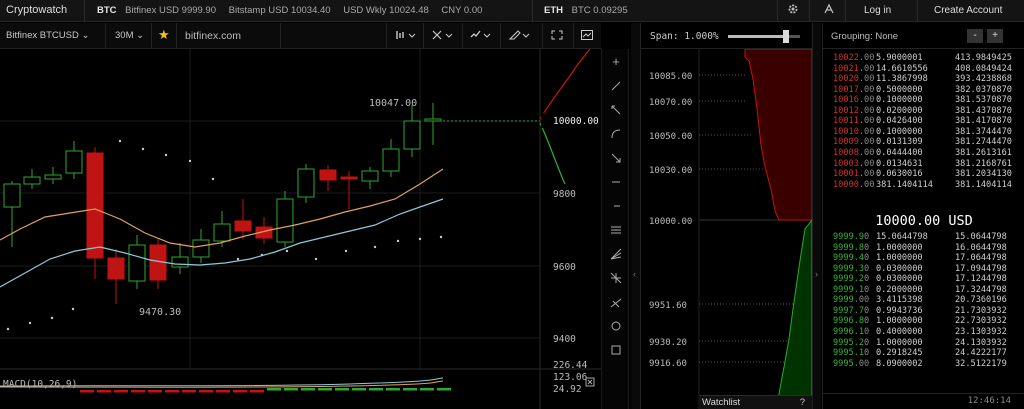 The height and width of the screenshot is (409, 1024). I want to click on sar-dot, so click(213, 179).